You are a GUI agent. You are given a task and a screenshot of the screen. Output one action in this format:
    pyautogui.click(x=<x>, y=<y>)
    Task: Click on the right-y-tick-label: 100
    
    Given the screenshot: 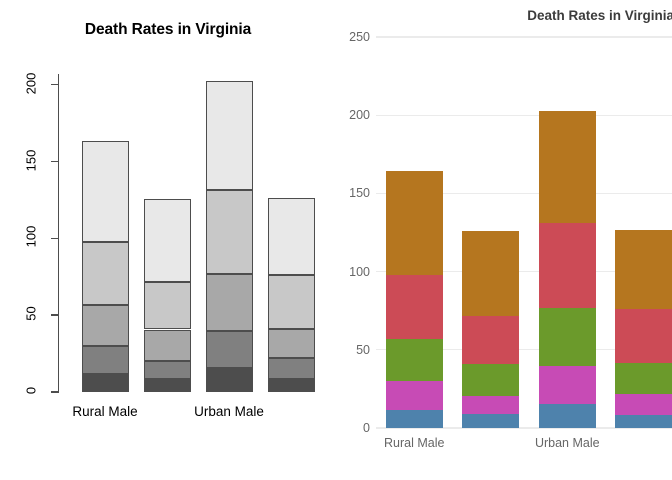 What is the action you would take?
    pyautogui.click(x=359, y=271)
    